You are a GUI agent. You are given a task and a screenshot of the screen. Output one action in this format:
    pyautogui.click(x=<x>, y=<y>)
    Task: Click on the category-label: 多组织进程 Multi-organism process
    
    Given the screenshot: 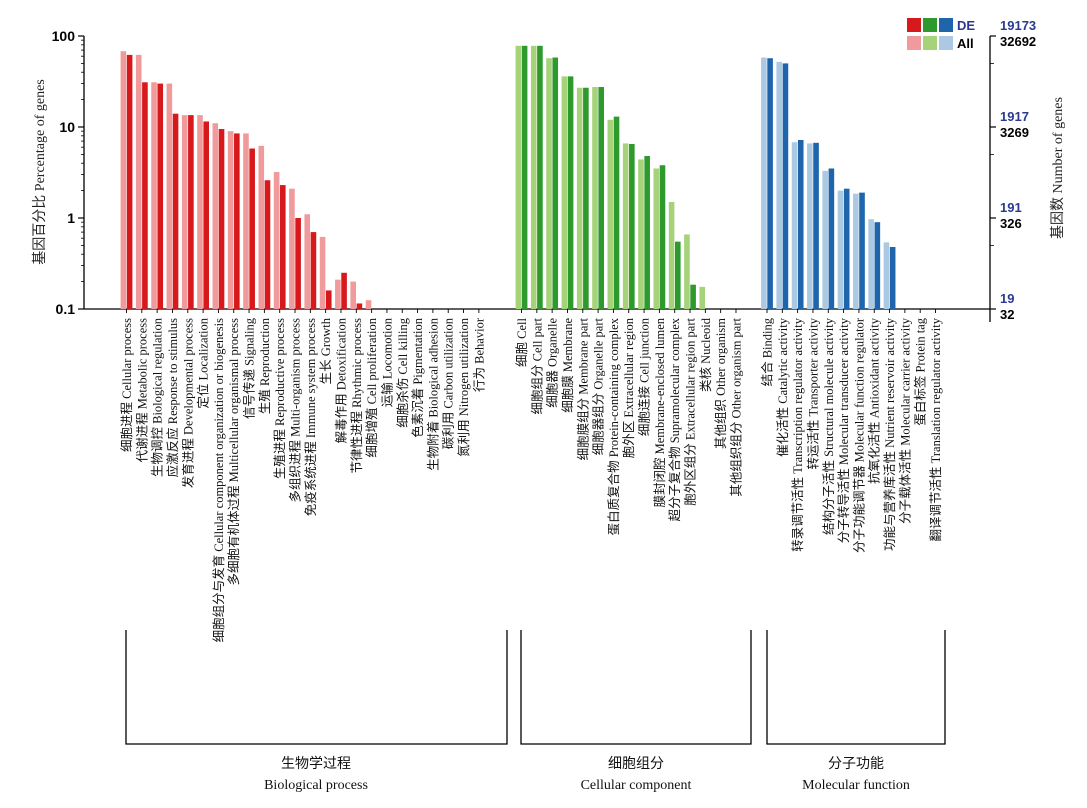 What is the action you would take?
    pyautogui.click(x=295, y=410)
    